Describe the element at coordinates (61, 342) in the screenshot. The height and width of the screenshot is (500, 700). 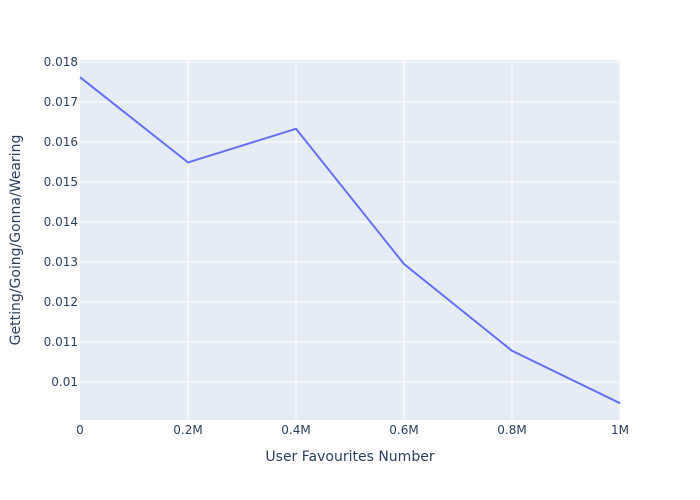
I see `y-tick-label: 0.011` at that location.